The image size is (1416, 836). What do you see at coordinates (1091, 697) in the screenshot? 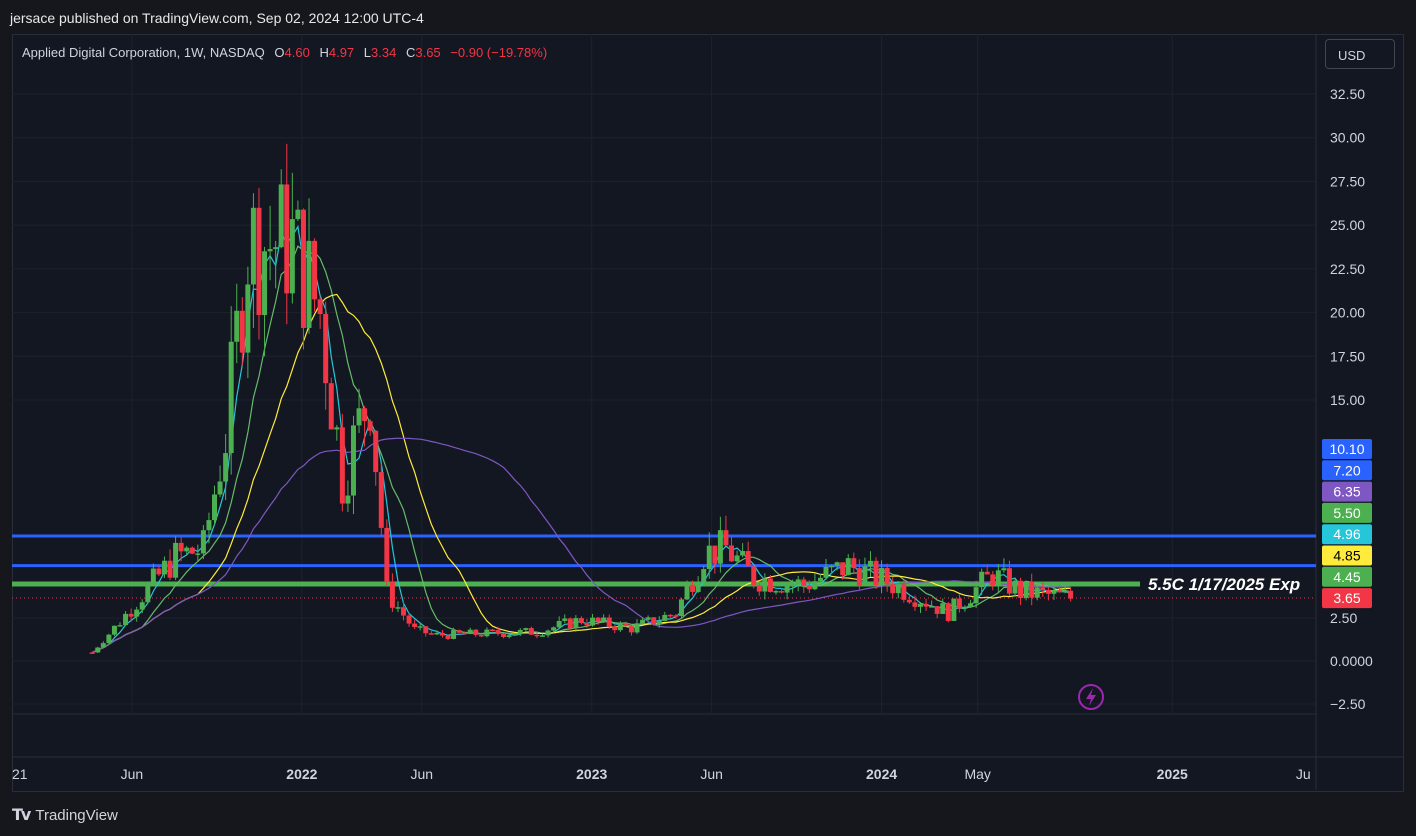
I see `lightning-icon` at bounding box center [1091, 697].